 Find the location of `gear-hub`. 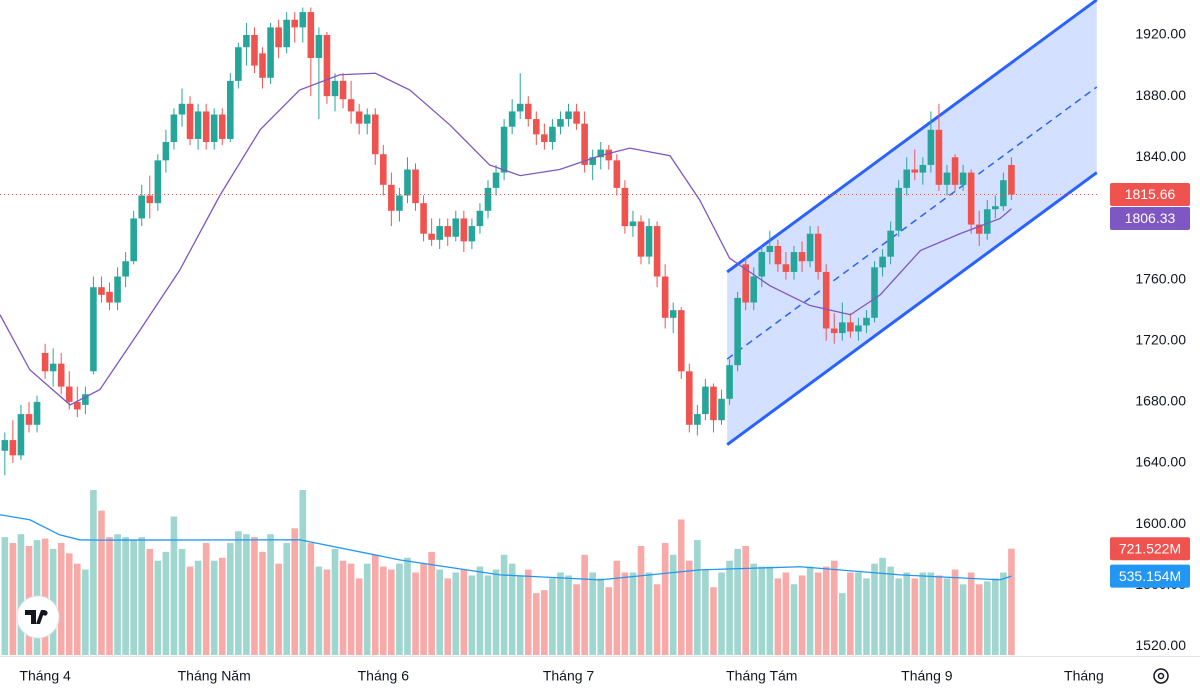

gear-hub is located at coordinates (1161, 676).